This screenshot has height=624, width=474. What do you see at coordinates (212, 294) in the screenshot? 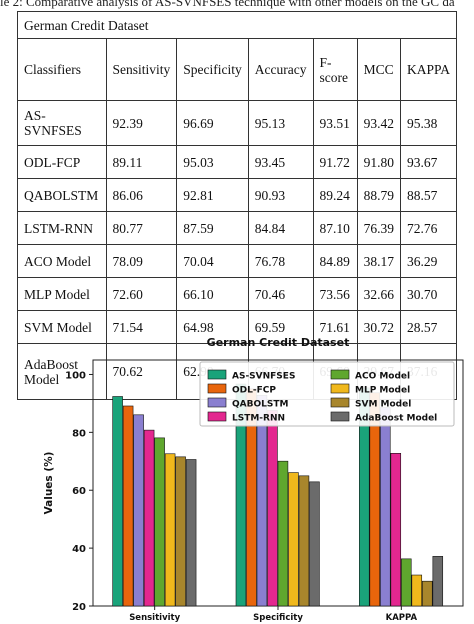
I see `table-cell: 66.10` at bounding box center [212, 294].